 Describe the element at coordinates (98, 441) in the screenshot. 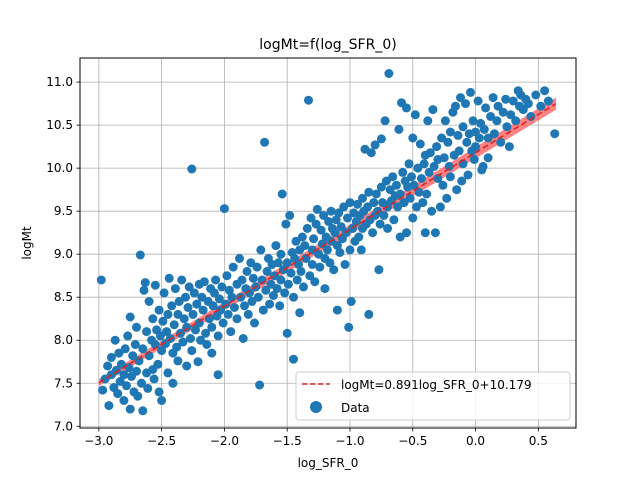

I see `x-tick-label: −3.0` at that location.